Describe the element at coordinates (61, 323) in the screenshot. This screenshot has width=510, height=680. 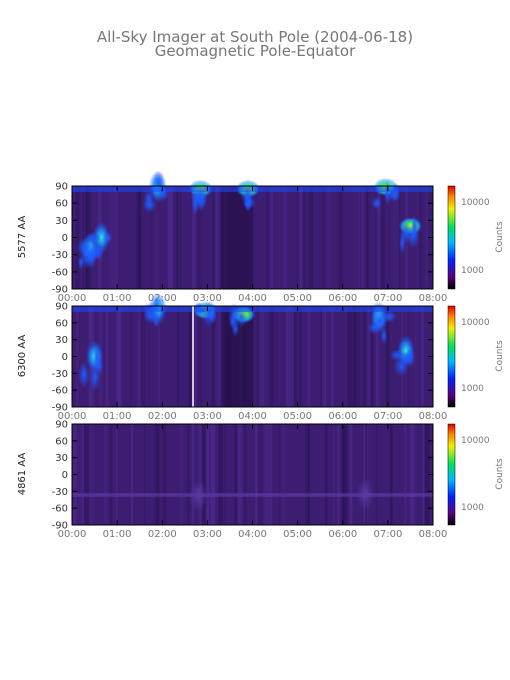
I see `y-tick-label: 60` at that location.